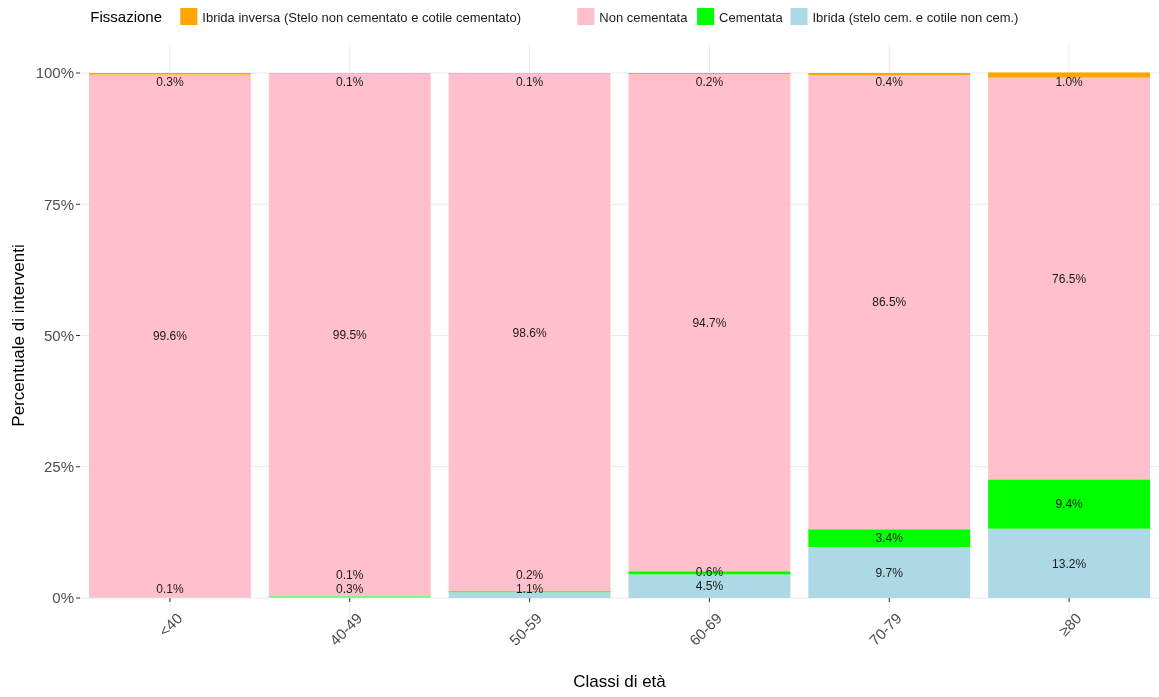  Describe the element at coordinates (529, 332) in the screenshot. I see `data-label: 98.6%` at that location.